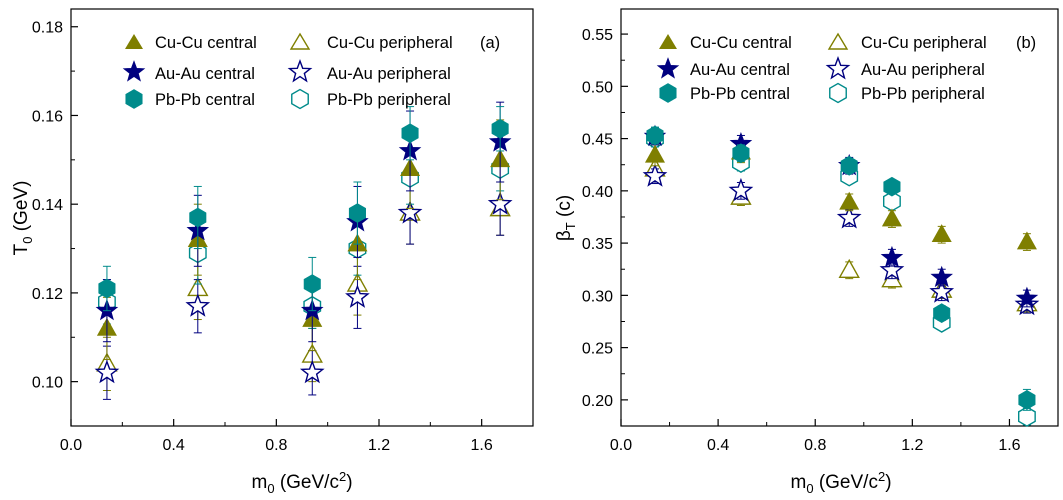  What do you see at coordinates (490, 43) in the screenshot?
I see `panel-a-label: (a)` at bounding box center [490, 43].